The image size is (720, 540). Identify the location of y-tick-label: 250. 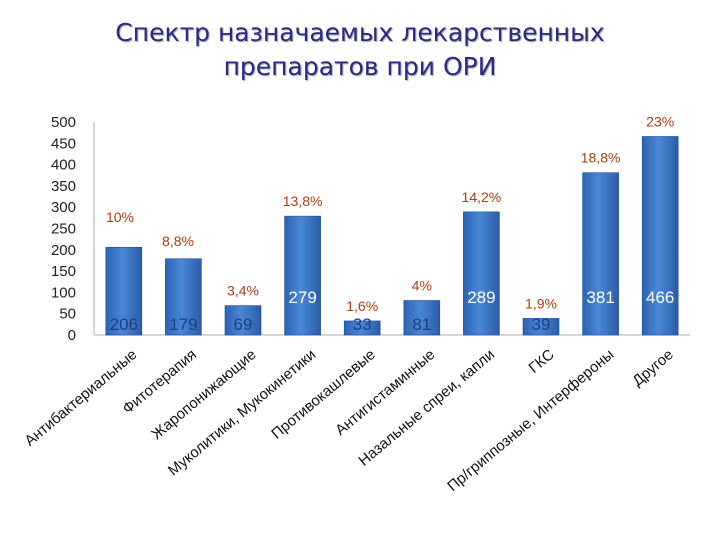
(63, 229).